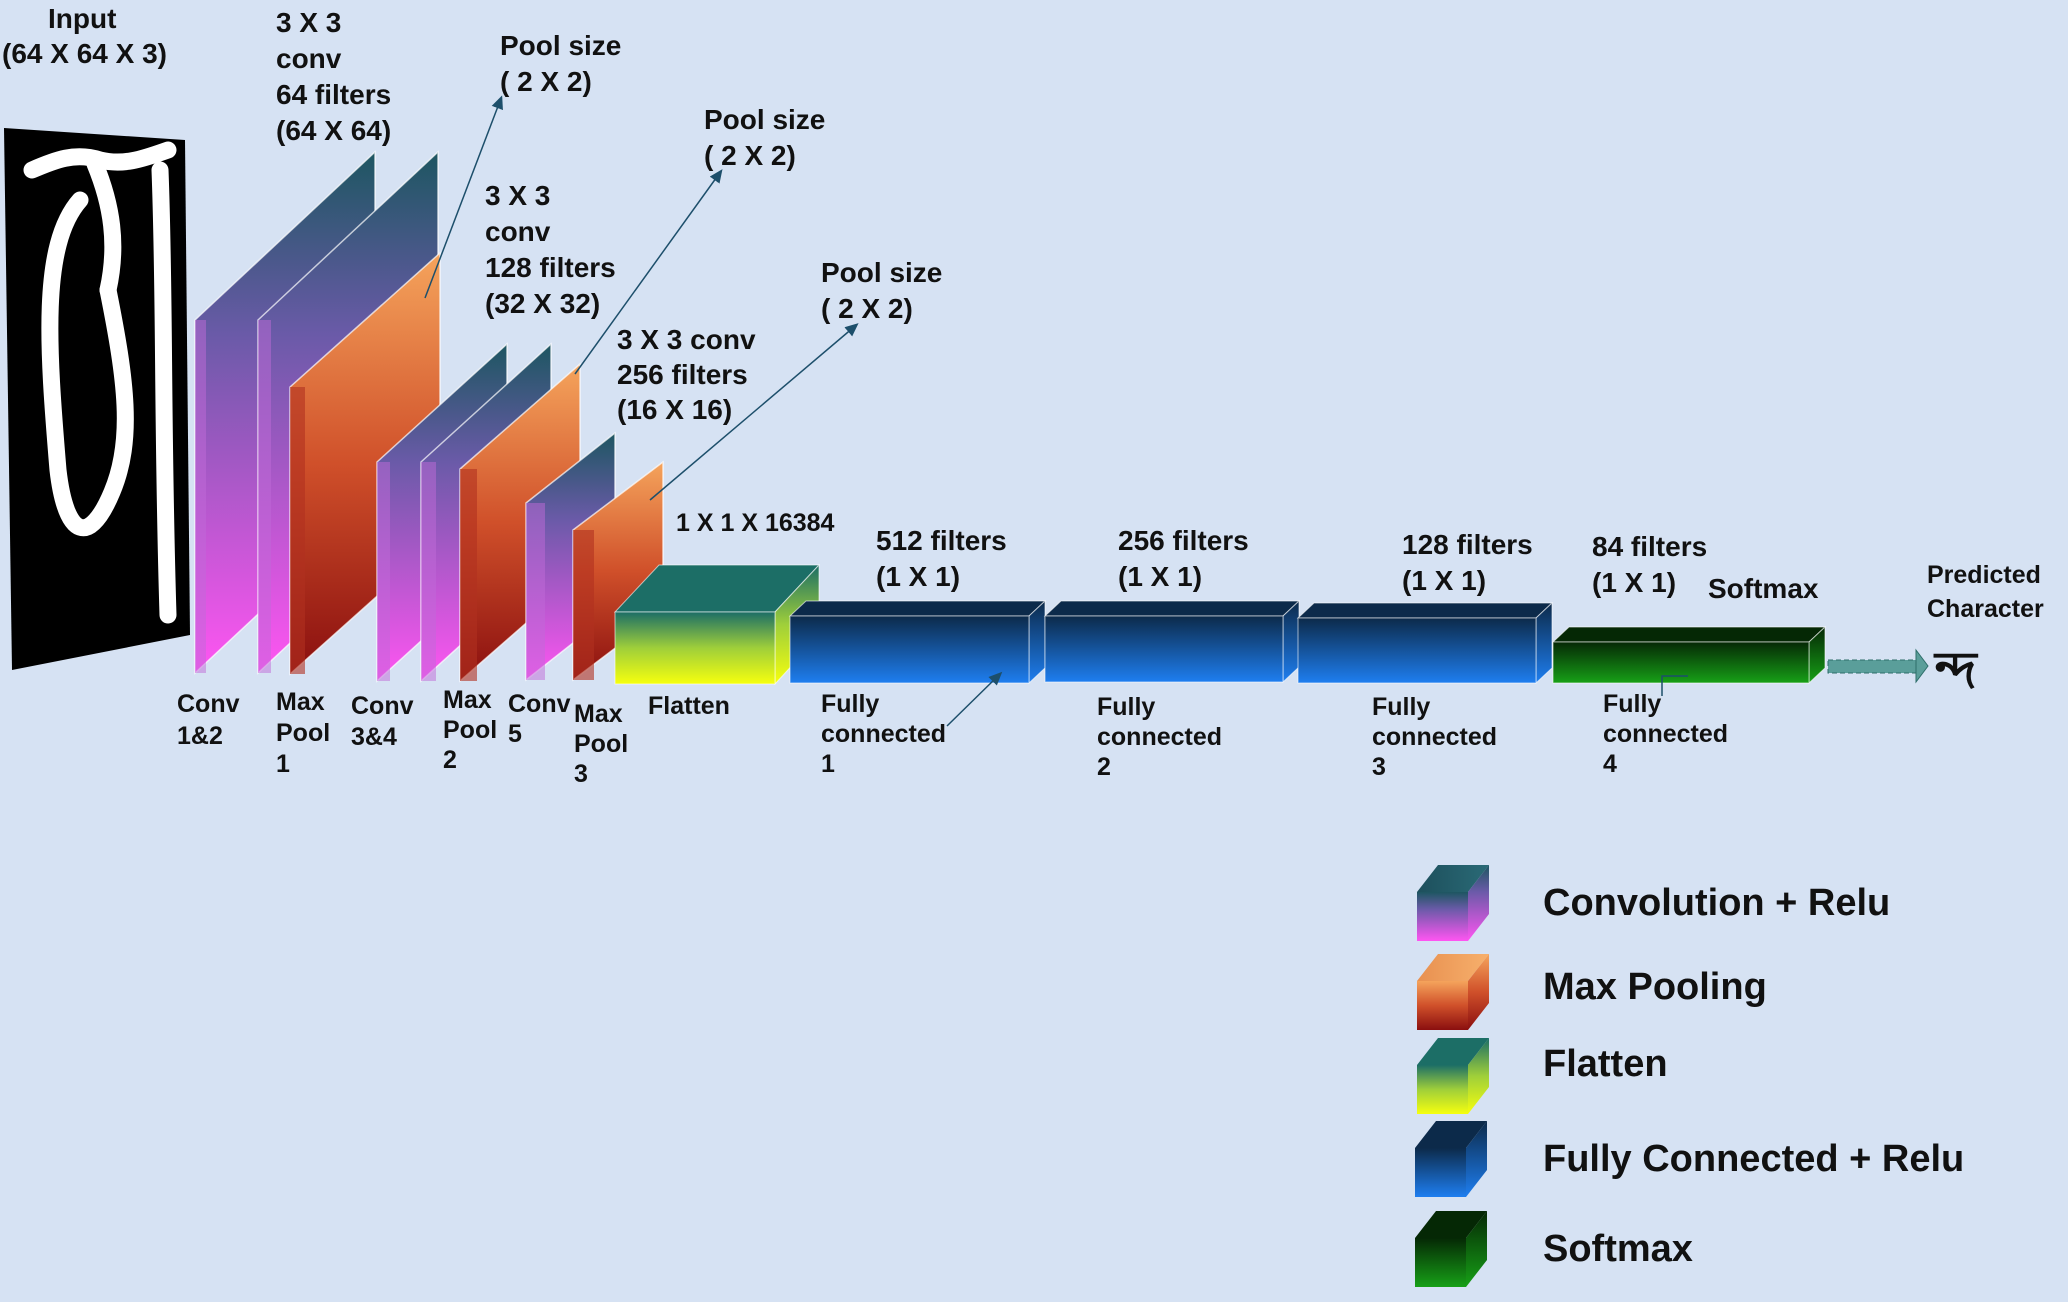 The width and height of the screenshot is (2068, 1302). What do you see at coordinates (208, 704) in the screenshot?
I see `label-conv-1-2-line-1: Conv` at bounding box center [208, 704].